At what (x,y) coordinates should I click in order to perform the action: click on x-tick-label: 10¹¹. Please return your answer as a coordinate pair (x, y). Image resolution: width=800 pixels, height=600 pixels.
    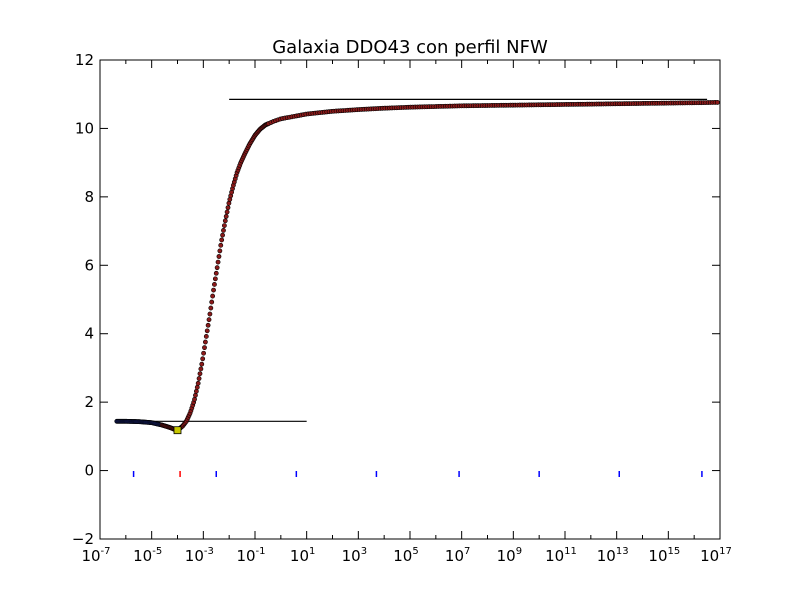
    Looking at the image, I should click on (561, 555).